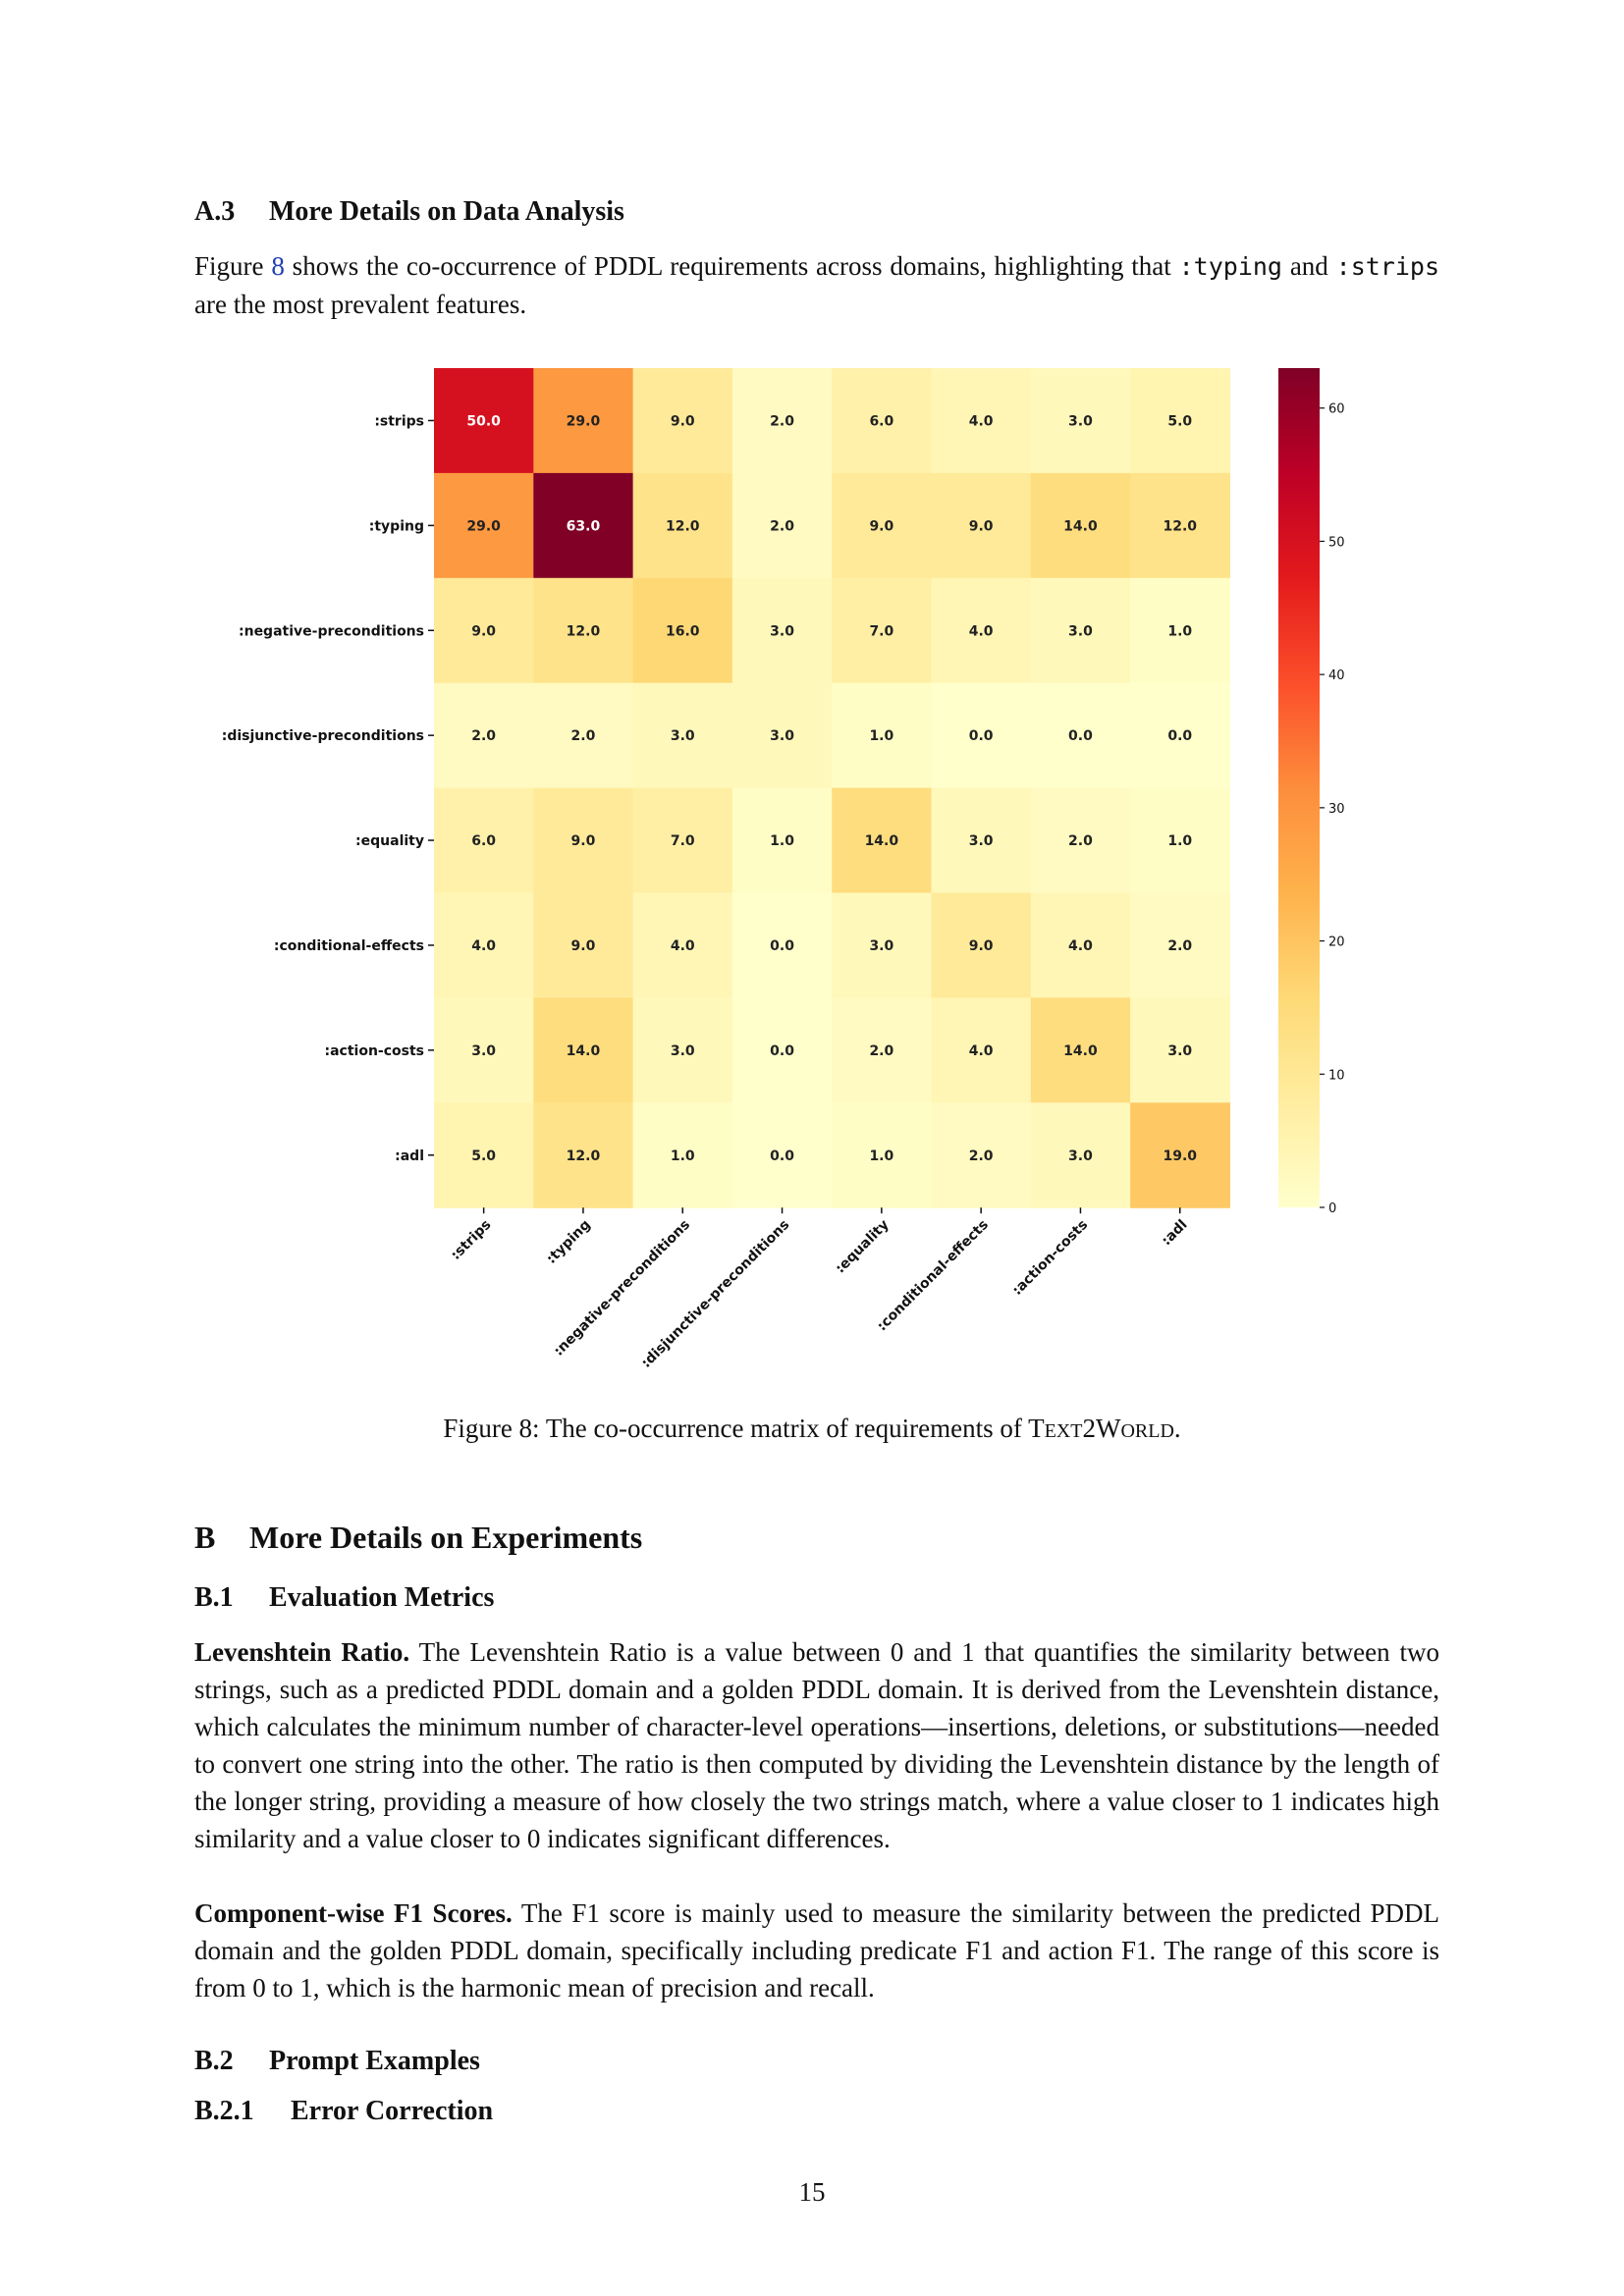 This screenshot has height=2296, width=1624. I want to click on section-number: B, so click(205, 1538).